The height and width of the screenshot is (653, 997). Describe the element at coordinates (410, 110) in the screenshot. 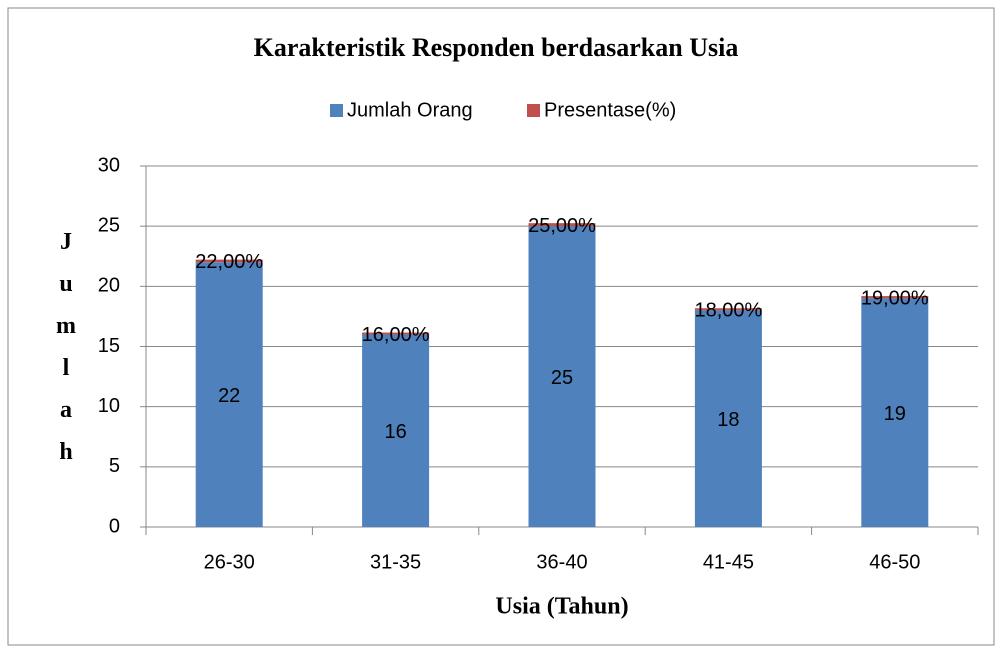

I see `legend-label: Jumlah Orang` at that location.